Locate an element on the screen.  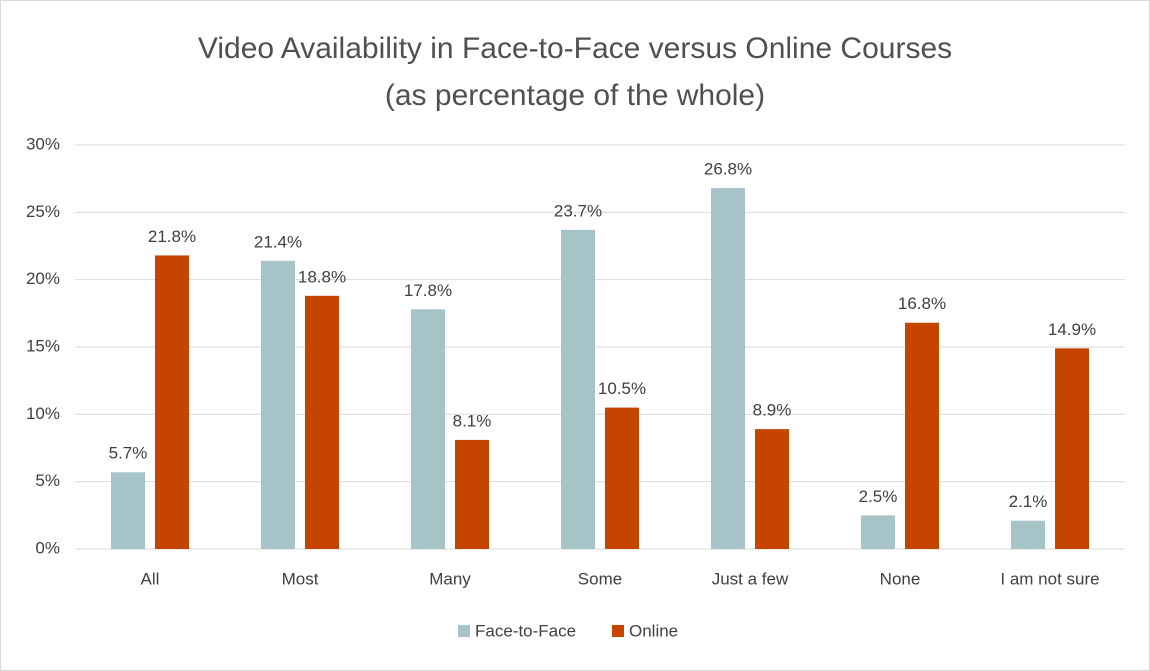
y-tick-label: 5% is located at coordinates (47, 480).